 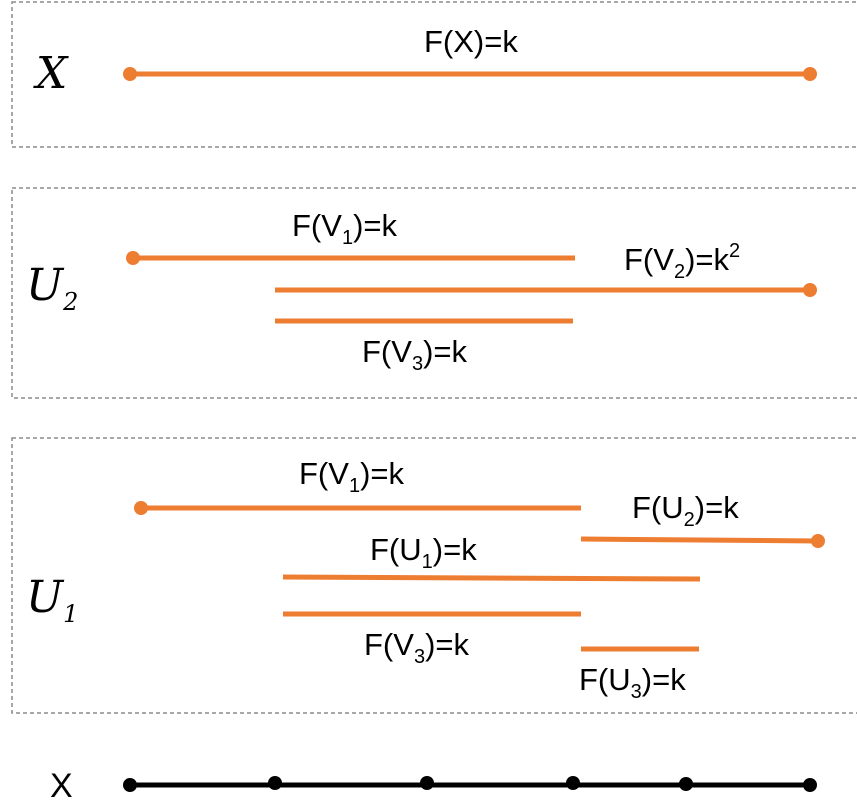 What do you see at coordinates (52, 600) in the screenshot?
I see `panel-bottom-name: U1` at bounding box center [52, 600].